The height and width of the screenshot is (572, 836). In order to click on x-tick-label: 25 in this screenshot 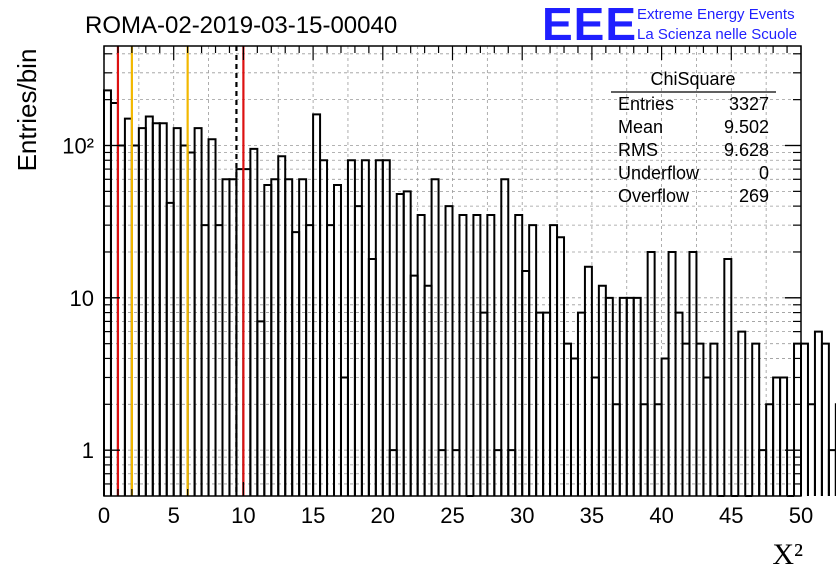, I will do `click(452, 515)`.